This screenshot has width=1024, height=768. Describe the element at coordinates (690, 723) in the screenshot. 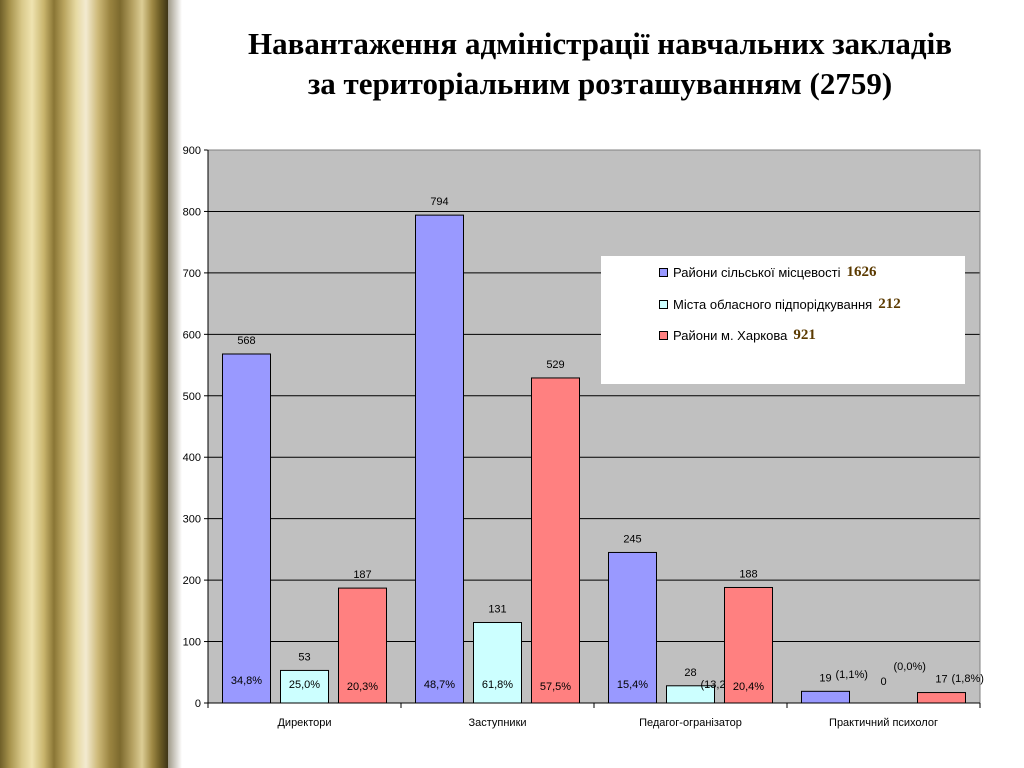

I see `x-tick-label: Педагог-огранізатор` at that location.